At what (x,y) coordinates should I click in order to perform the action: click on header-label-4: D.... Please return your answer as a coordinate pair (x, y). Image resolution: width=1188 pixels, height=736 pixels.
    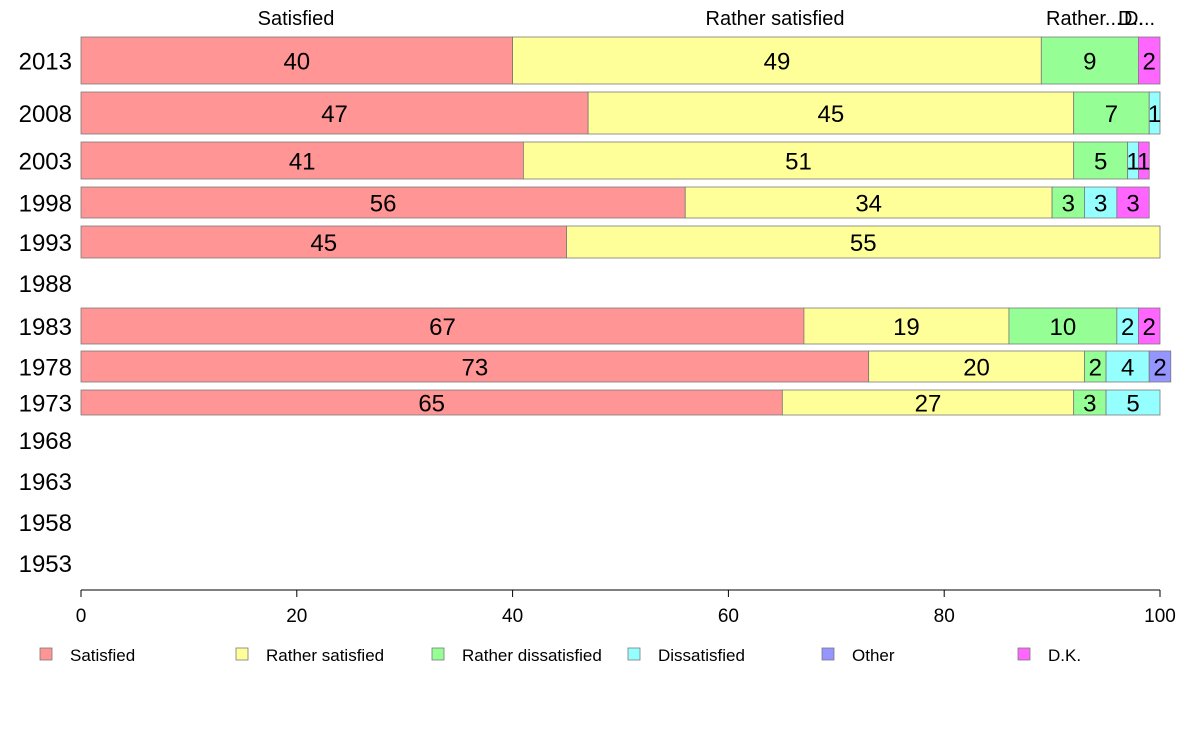
    Looking at the image, I should click on (1139, 19).